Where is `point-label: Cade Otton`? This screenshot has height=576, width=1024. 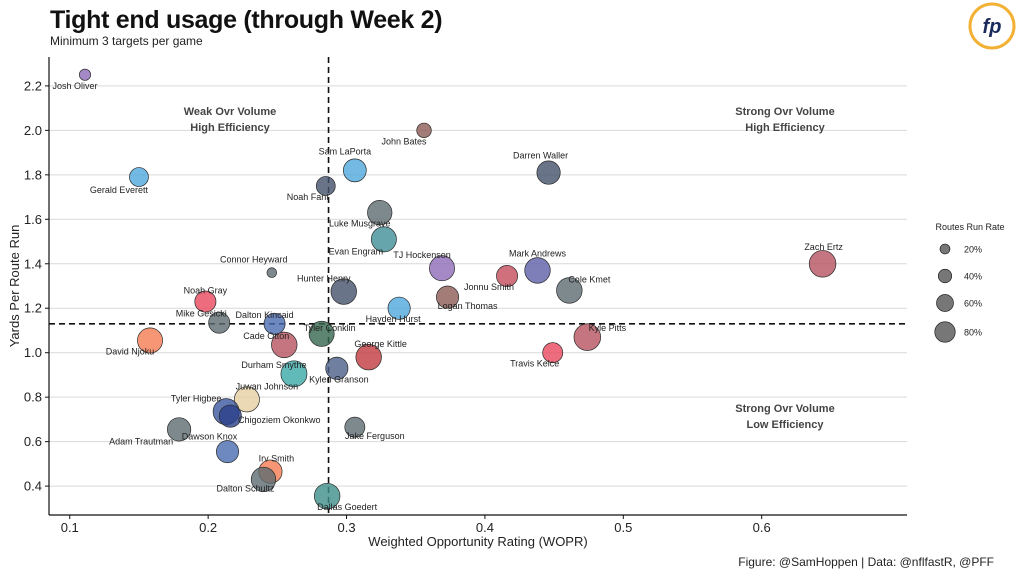
point-label: Cade Otton is located at coordinates (266, 336).